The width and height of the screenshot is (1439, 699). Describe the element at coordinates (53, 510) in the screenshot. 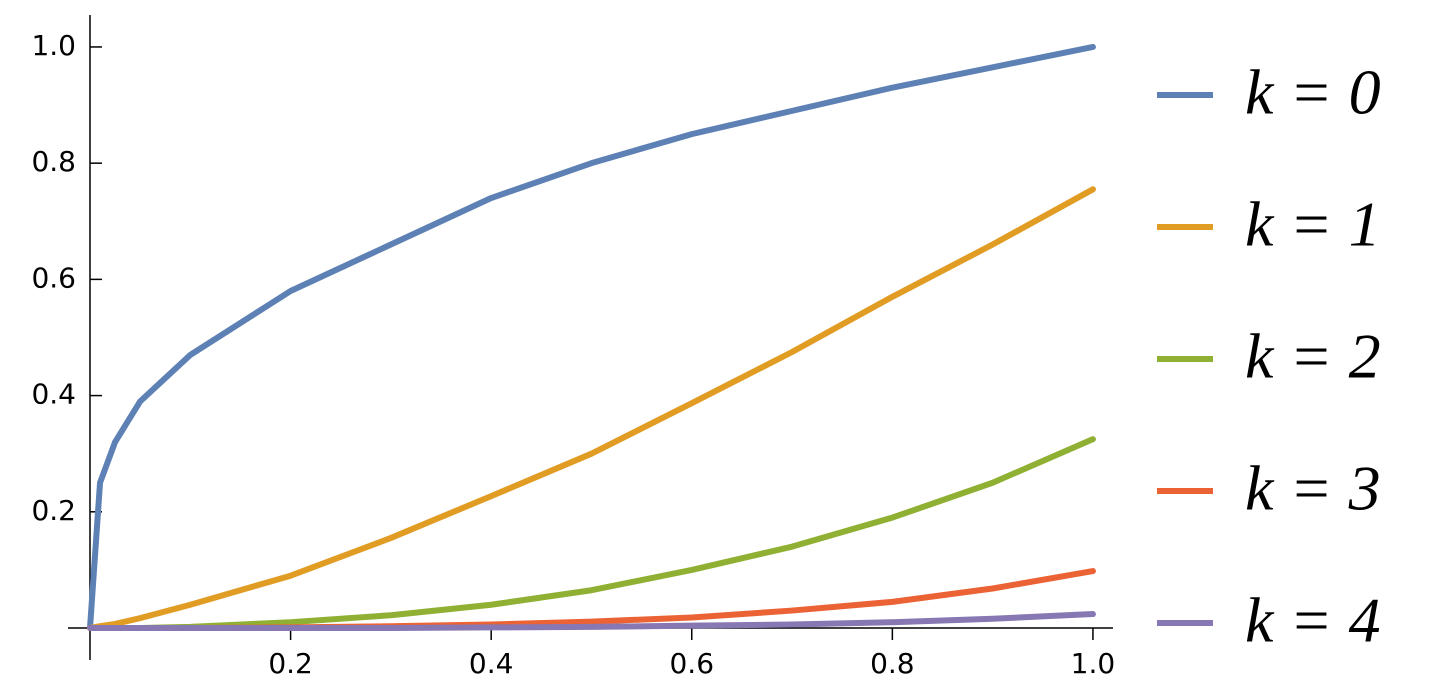

I see `y-tick-label: 0.2` at that location.